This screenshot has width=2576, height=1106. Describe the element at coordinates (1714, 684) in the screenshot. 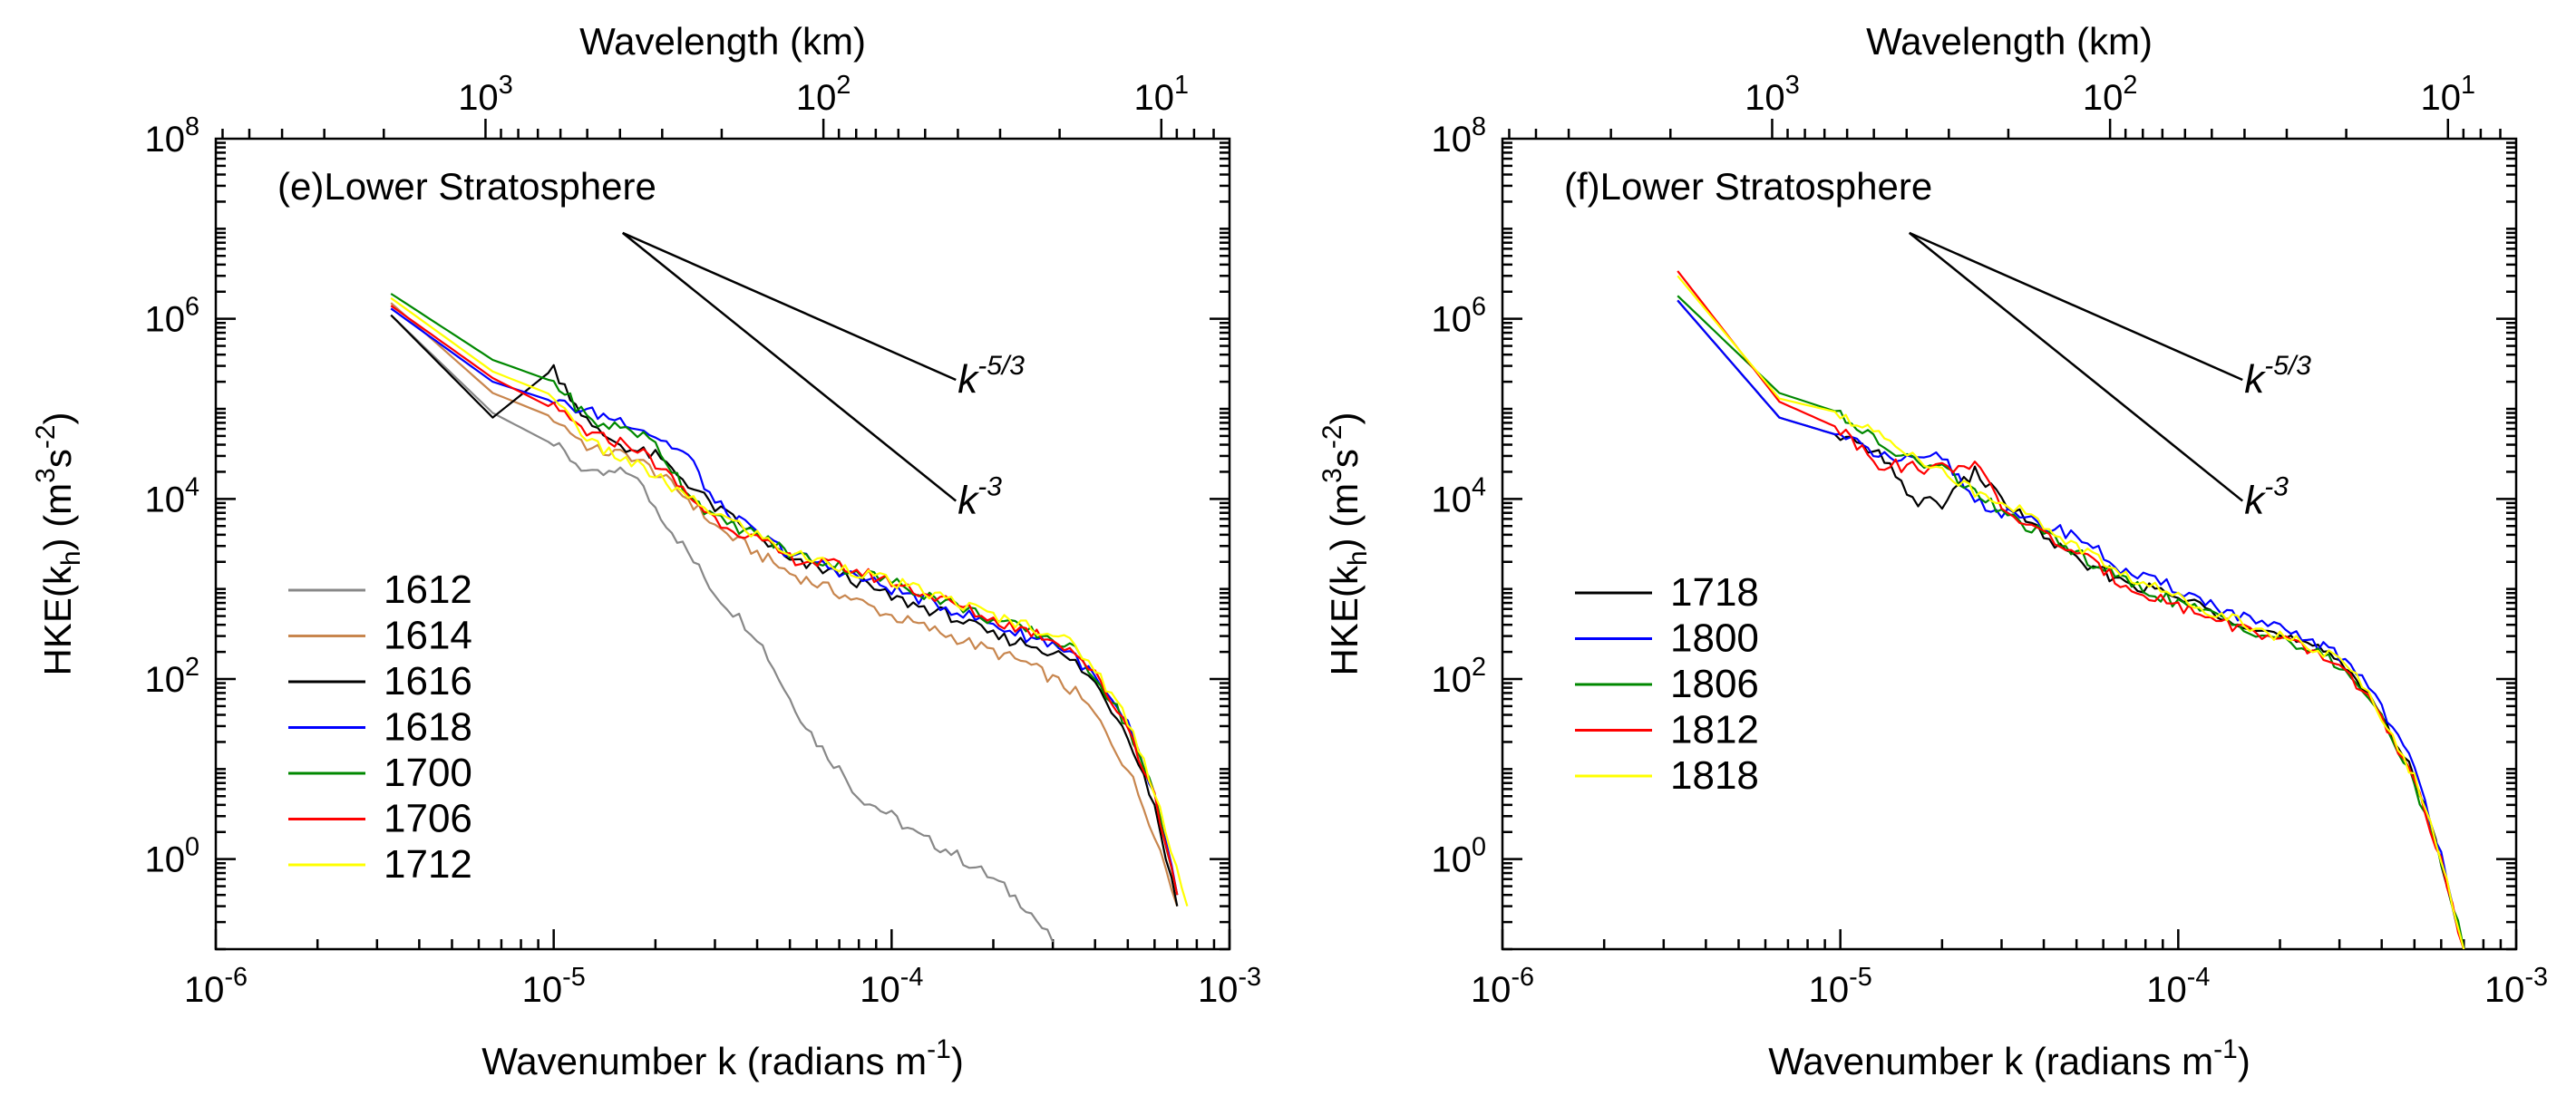

I see `legend-label-1806: 1806` at that location.